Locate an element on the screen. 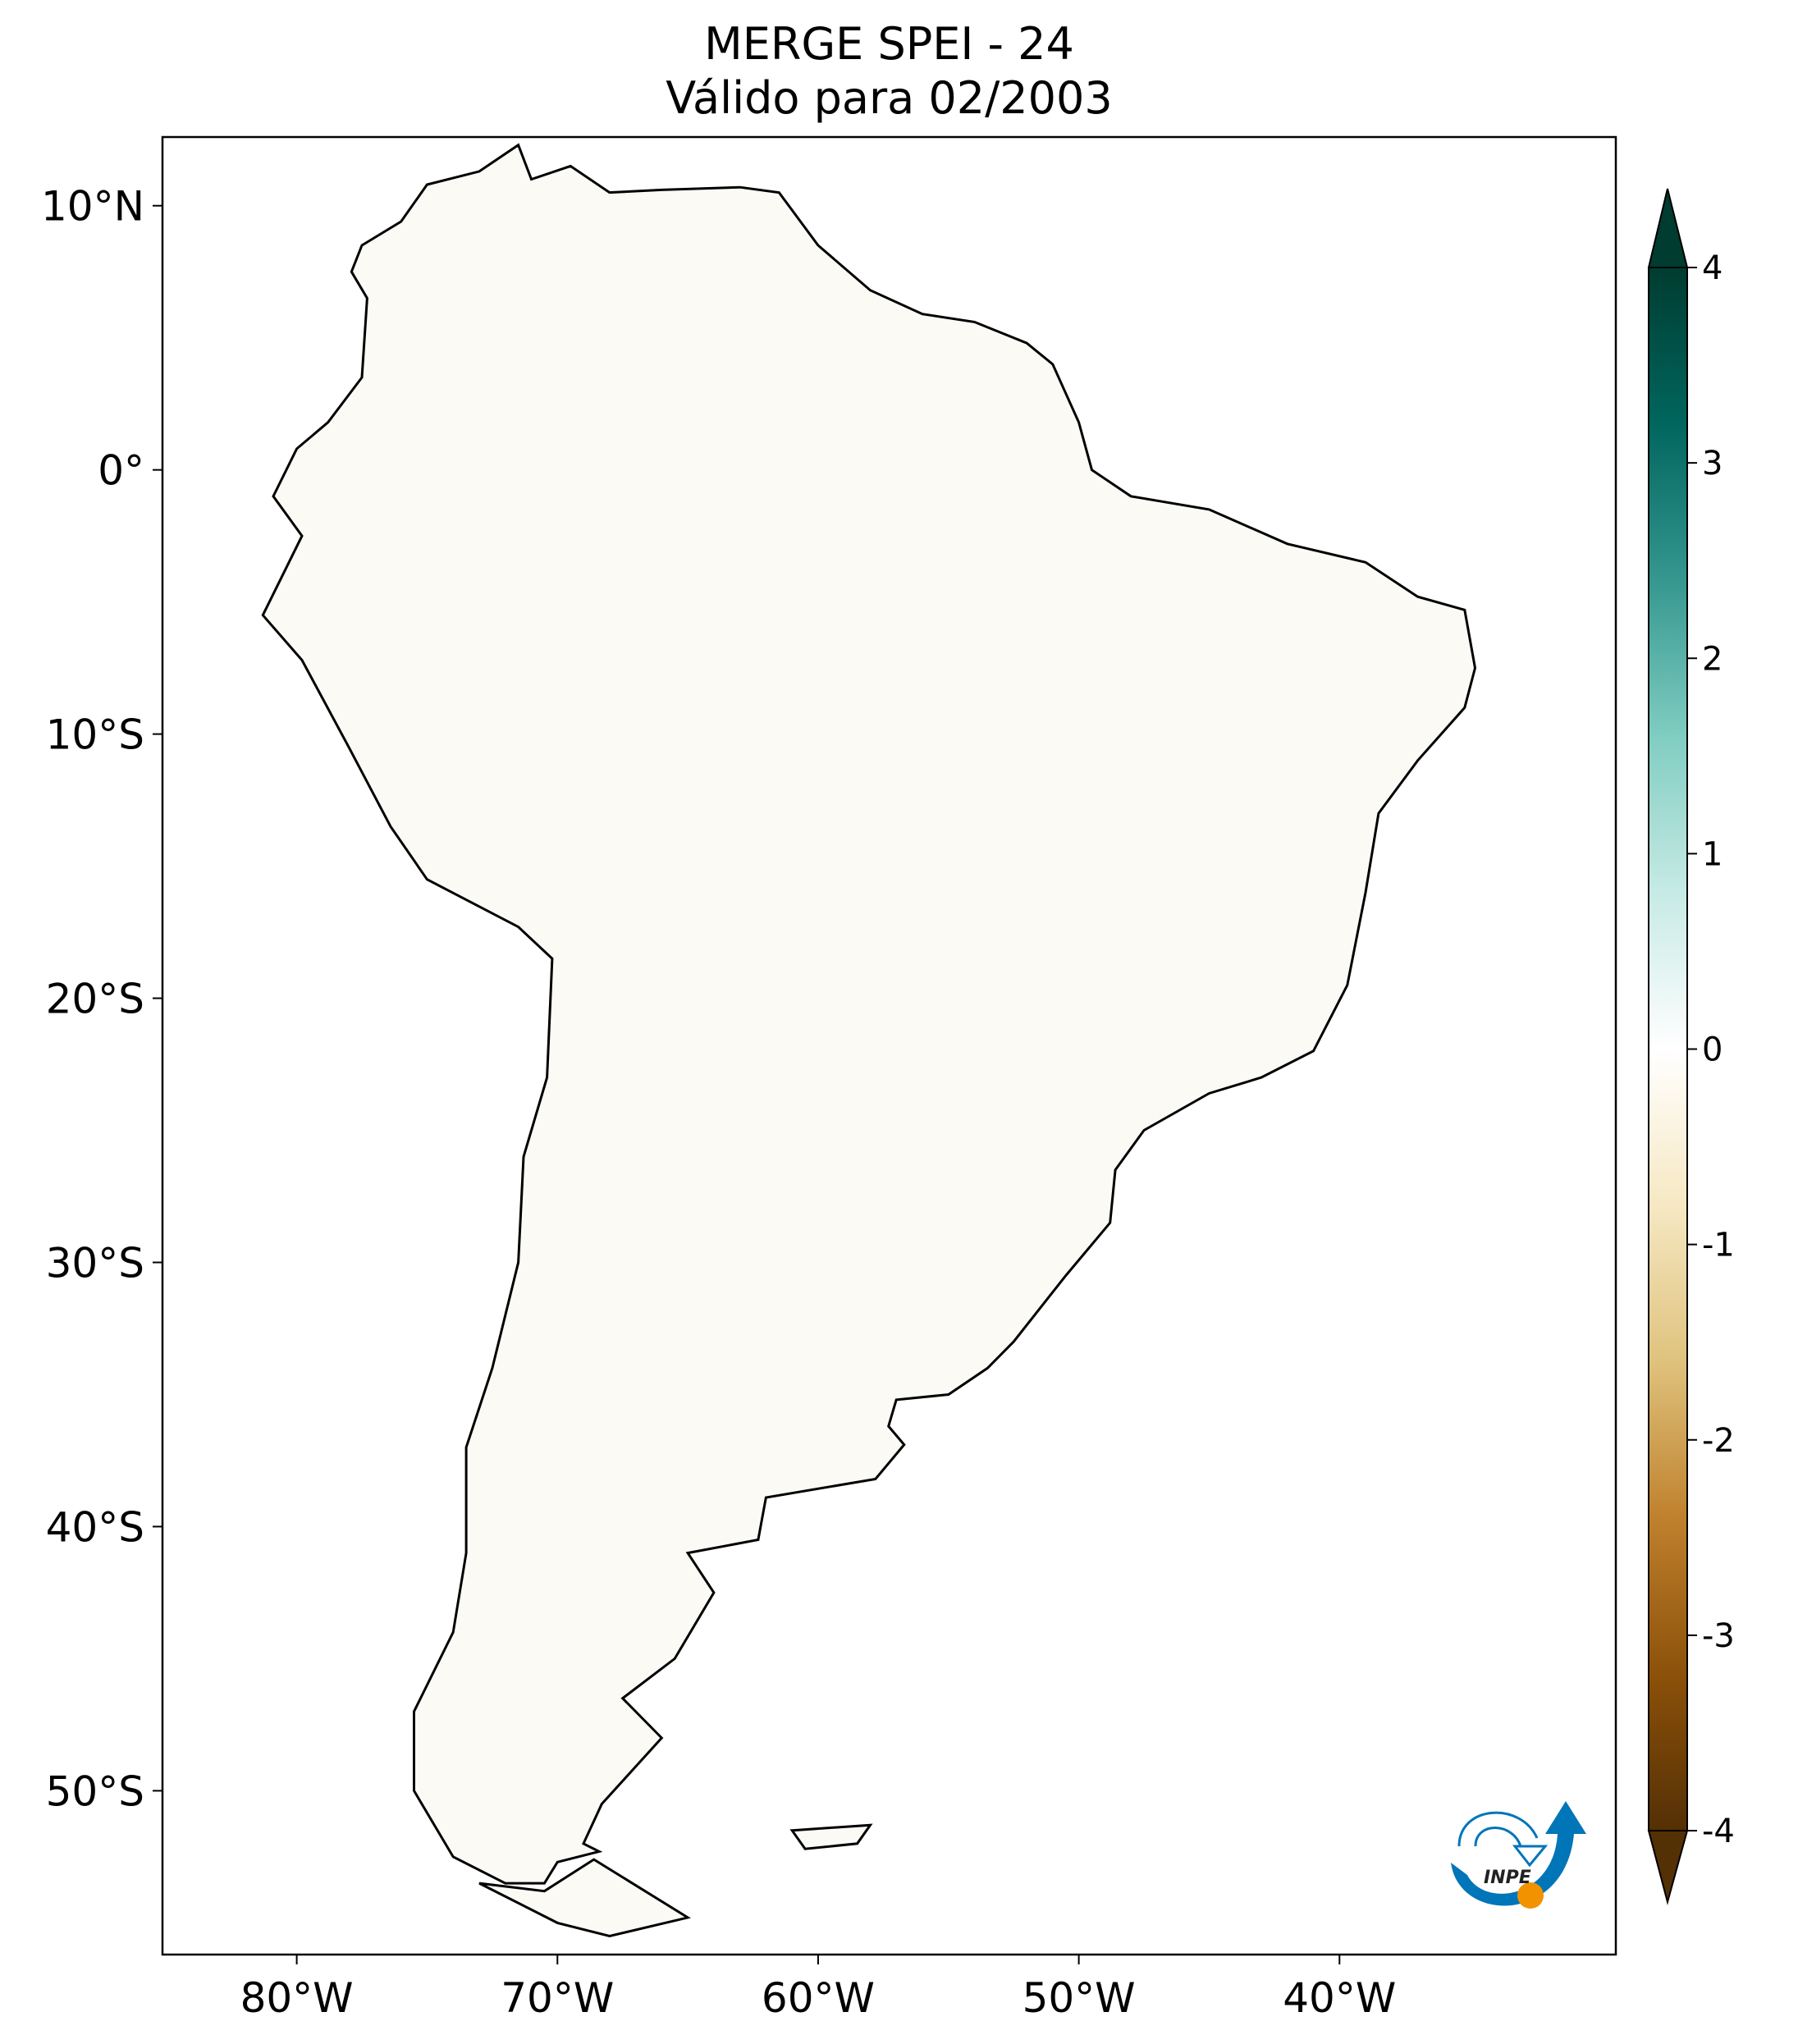 Image resolution: width=1798 pixels, height=2044 pixels. y-tick-label: 50°S is located at coordinates (95, 1791).